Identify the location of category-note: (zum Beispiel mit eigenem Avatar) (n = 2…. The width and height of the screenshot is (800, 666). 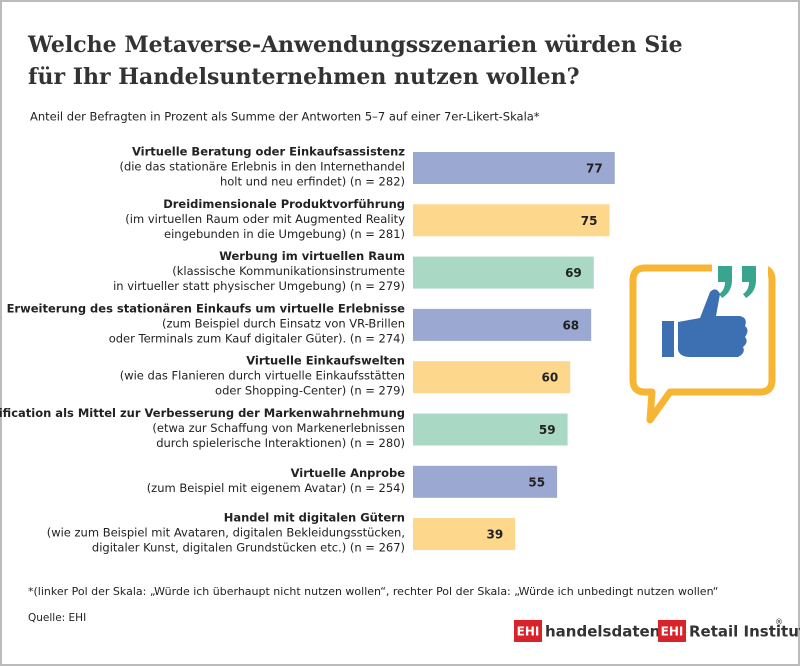
(276, 488).